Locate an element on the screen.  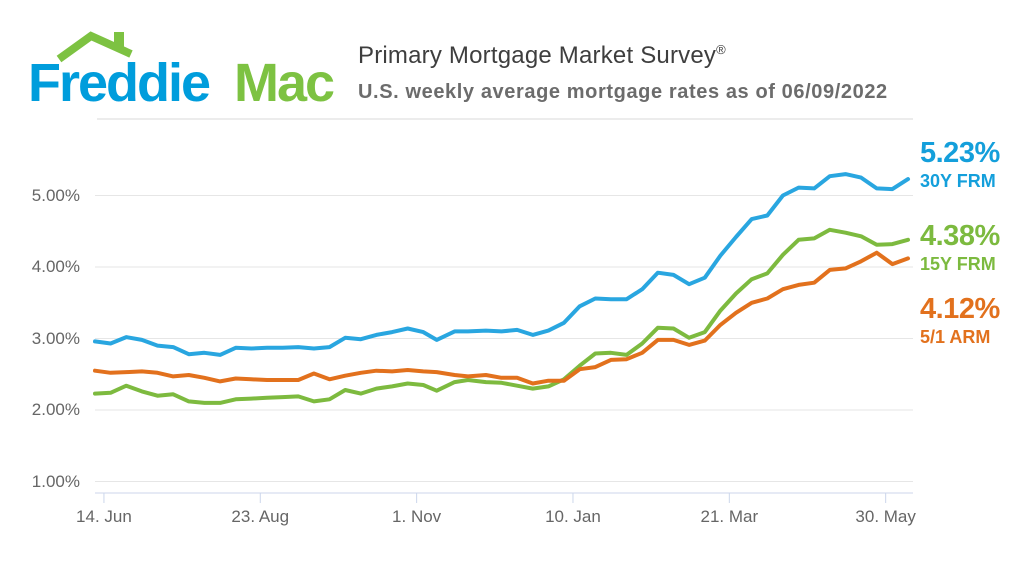
registered-trademark-symbol: ® is located at coordinates (721, 49).